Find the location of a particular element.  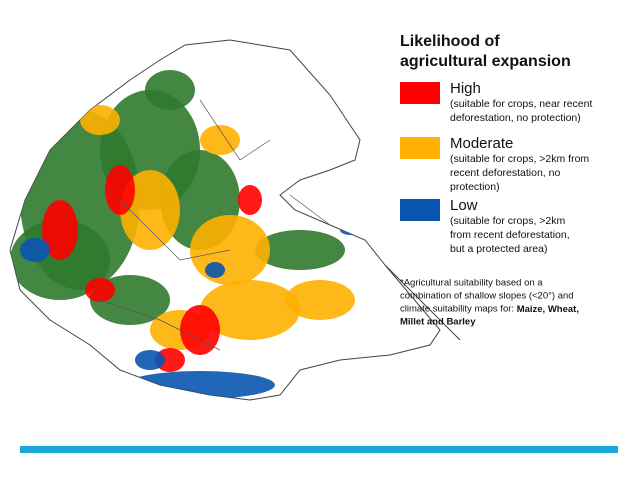

legend-title: agricultural expansion is located at coordinates (485, 61).